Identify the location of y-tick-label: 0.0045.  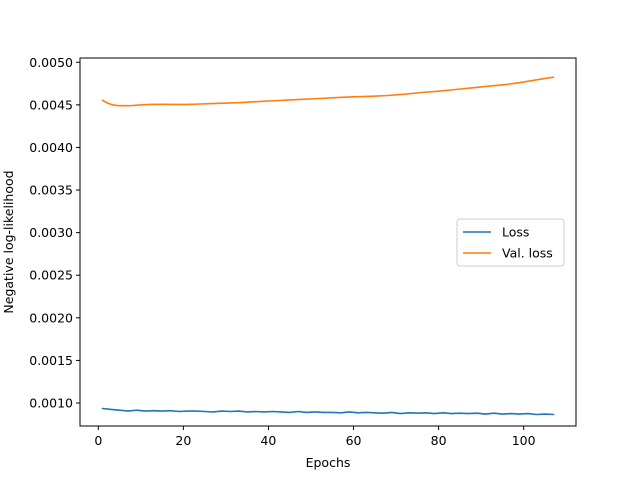
(51, 104).